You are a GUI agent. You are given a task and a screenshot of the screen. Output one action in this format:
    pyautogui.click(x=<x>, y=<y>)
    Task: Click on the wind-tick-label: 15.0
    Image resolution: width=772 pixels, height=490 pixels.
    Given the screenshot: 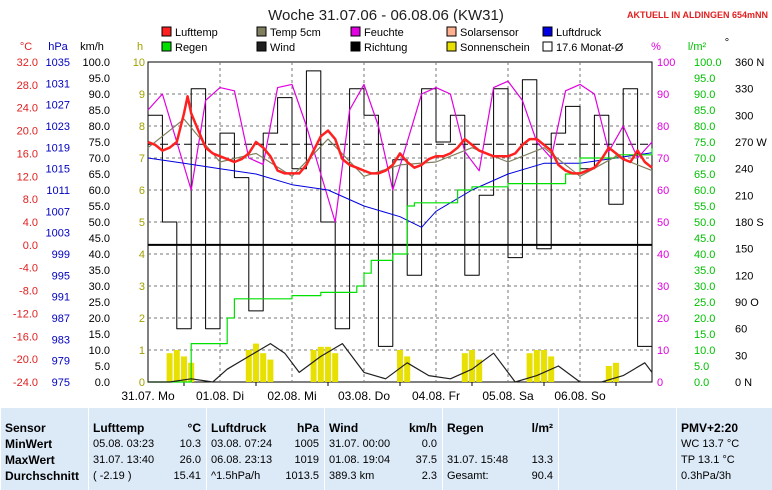 What is the action you would take?
    pyautogui.click(x=99, y=335)
    